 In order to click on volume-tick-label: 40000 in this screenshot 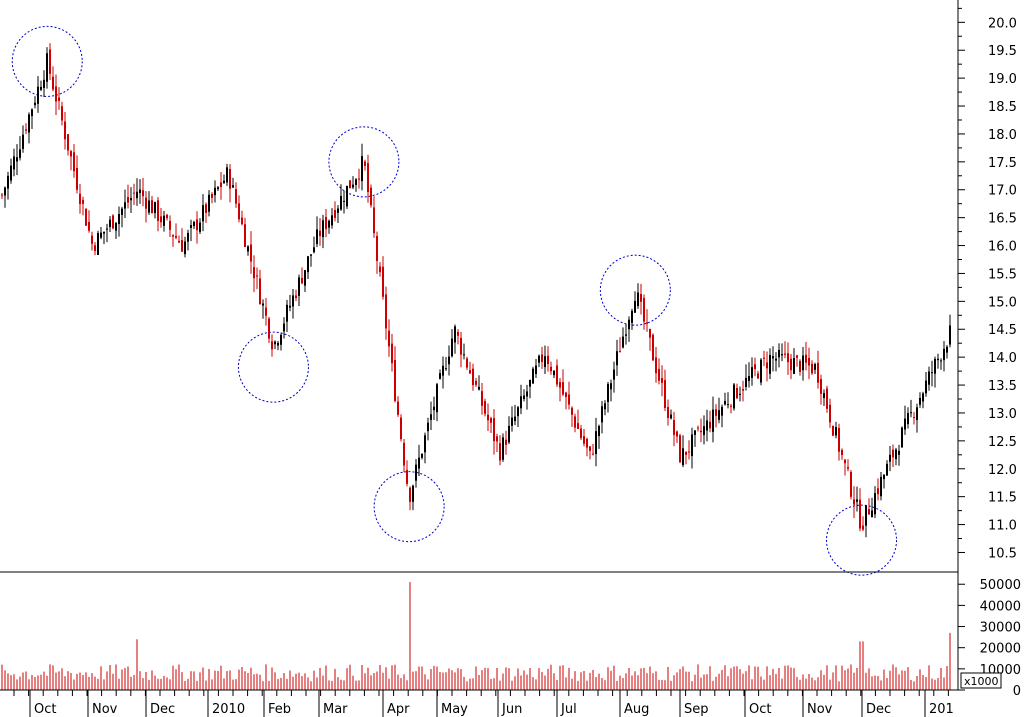, I will do `click(1000, 606)`.